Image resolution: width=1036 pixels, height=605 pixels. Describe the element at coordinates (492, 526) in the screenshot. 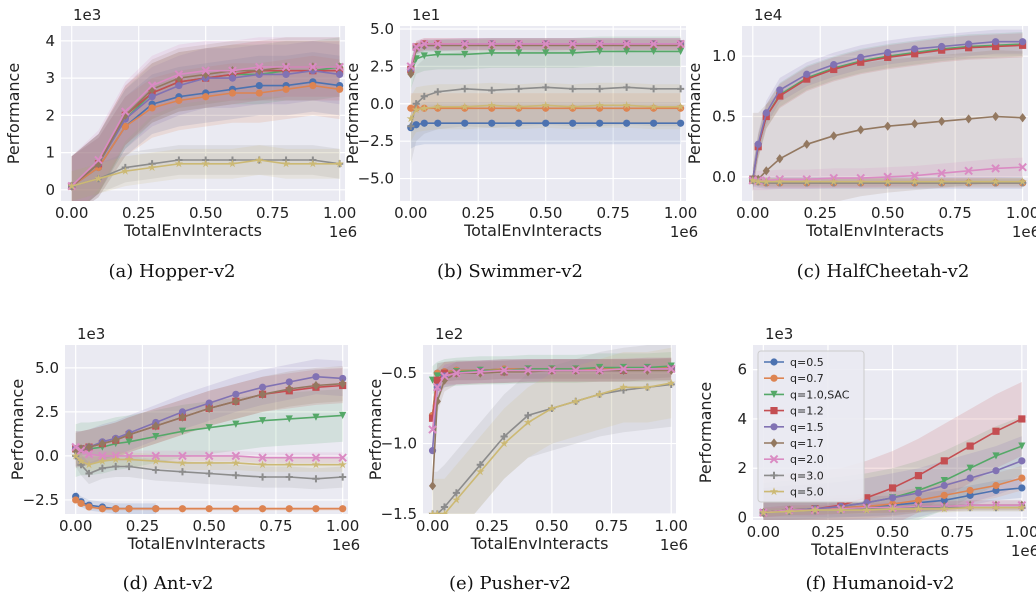

I see `x-tick-label: 0.25` at that location.